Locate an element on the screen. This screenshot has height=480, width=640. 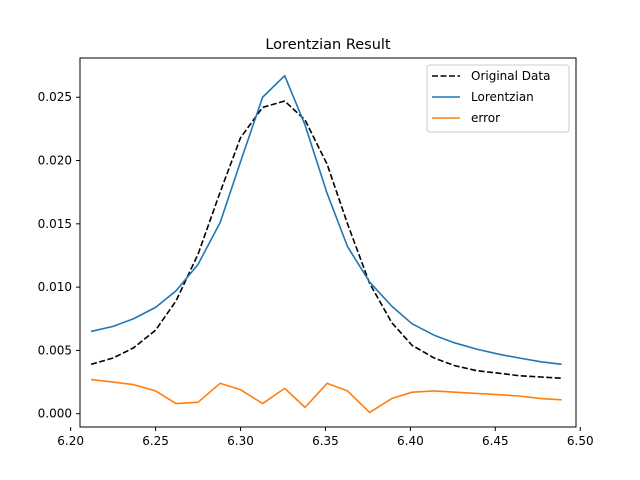
series-line-error is located at coordinates (326, 396).